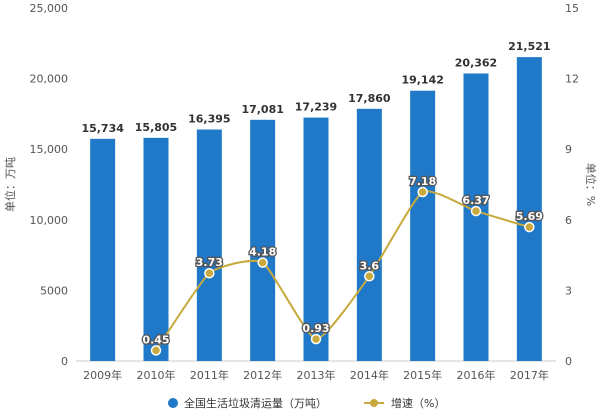  Describe the element at coordinates (418, 403) in the screenshot. I see `legend-line-label: 增速（%）` at that location.